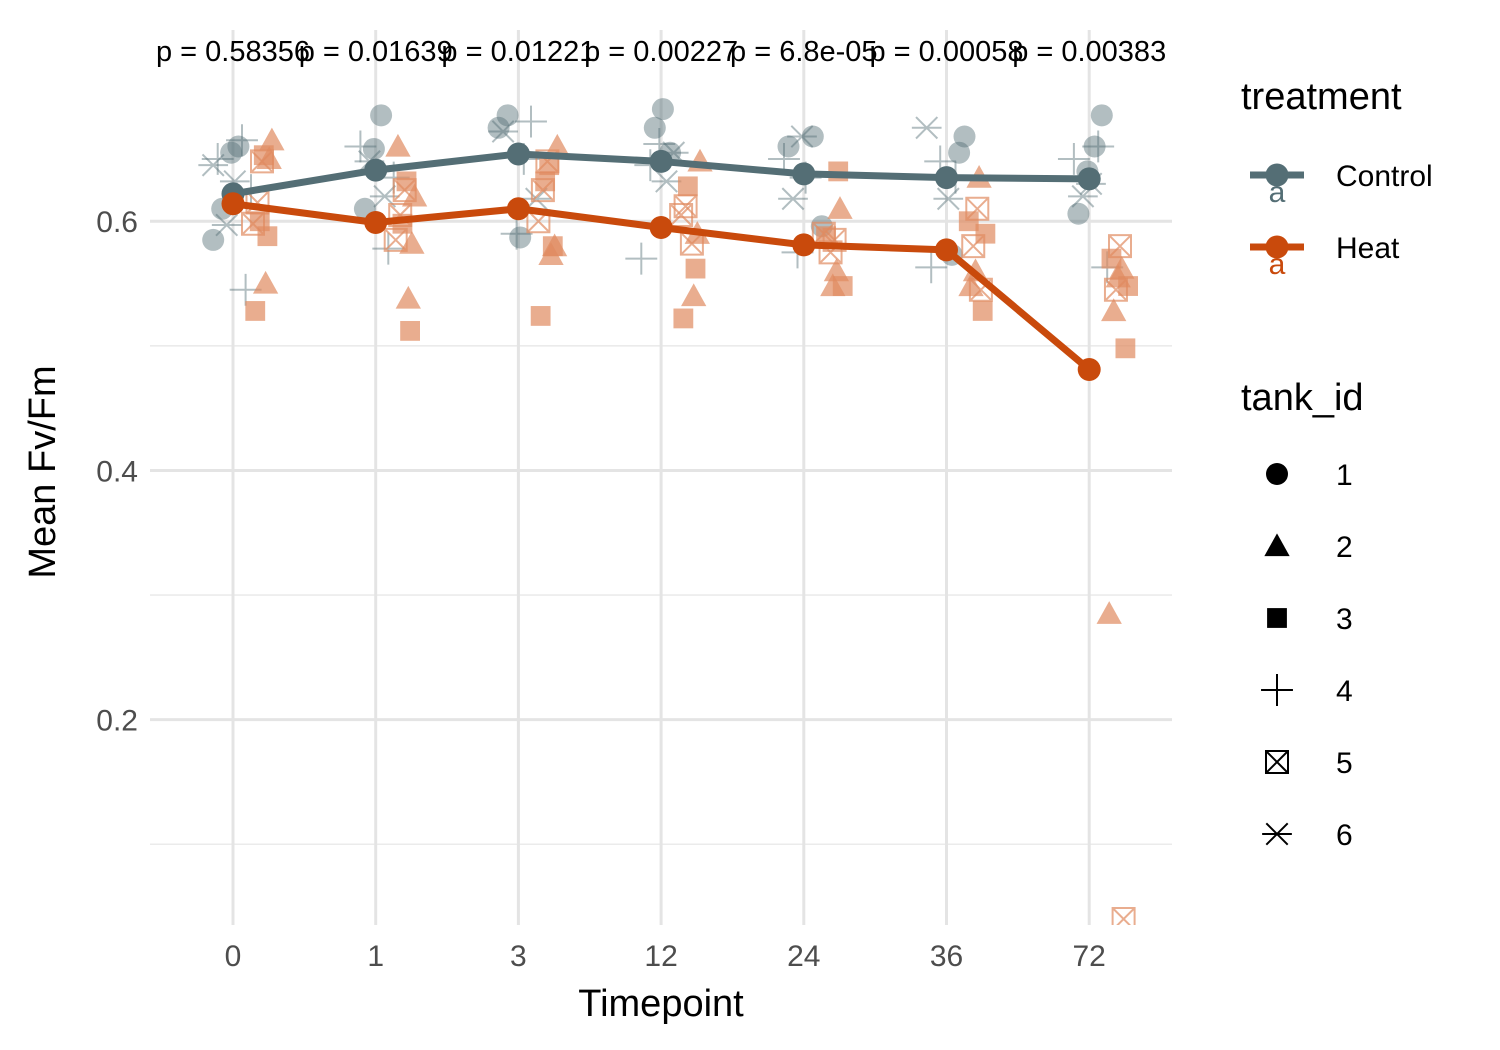 This screenshot has height=1050, width=1500. What do you see at coordinates (117, 222) in the screenshot?
I see `y-tick-label: 0.6` at bounding box center [117, 222].